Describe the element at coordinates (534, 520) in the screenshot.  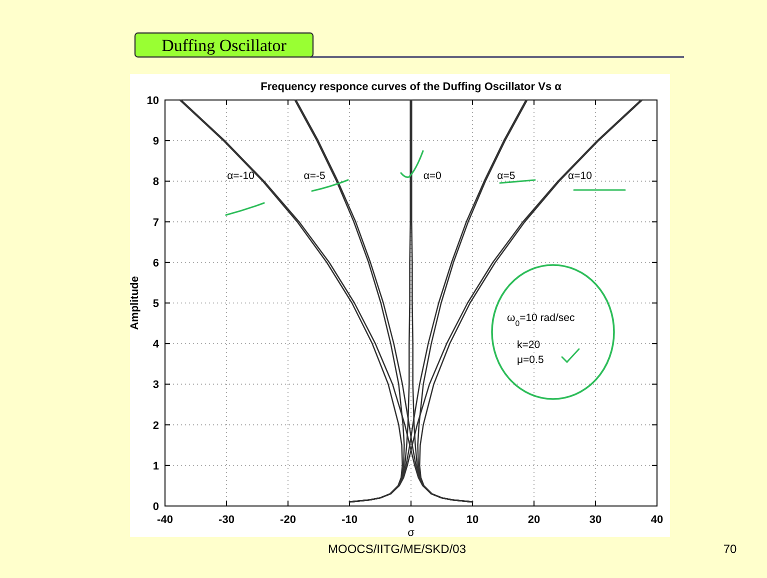
I see `x-tick-label: 20` at that location.